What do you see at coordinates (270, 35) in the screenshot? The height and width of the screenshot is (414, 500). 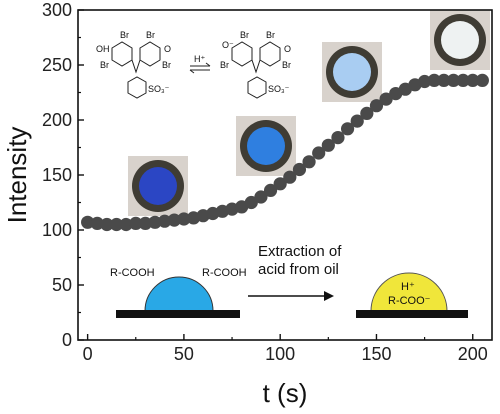 I see `bromine-label-7: Br` at bounding box center [270, 35].